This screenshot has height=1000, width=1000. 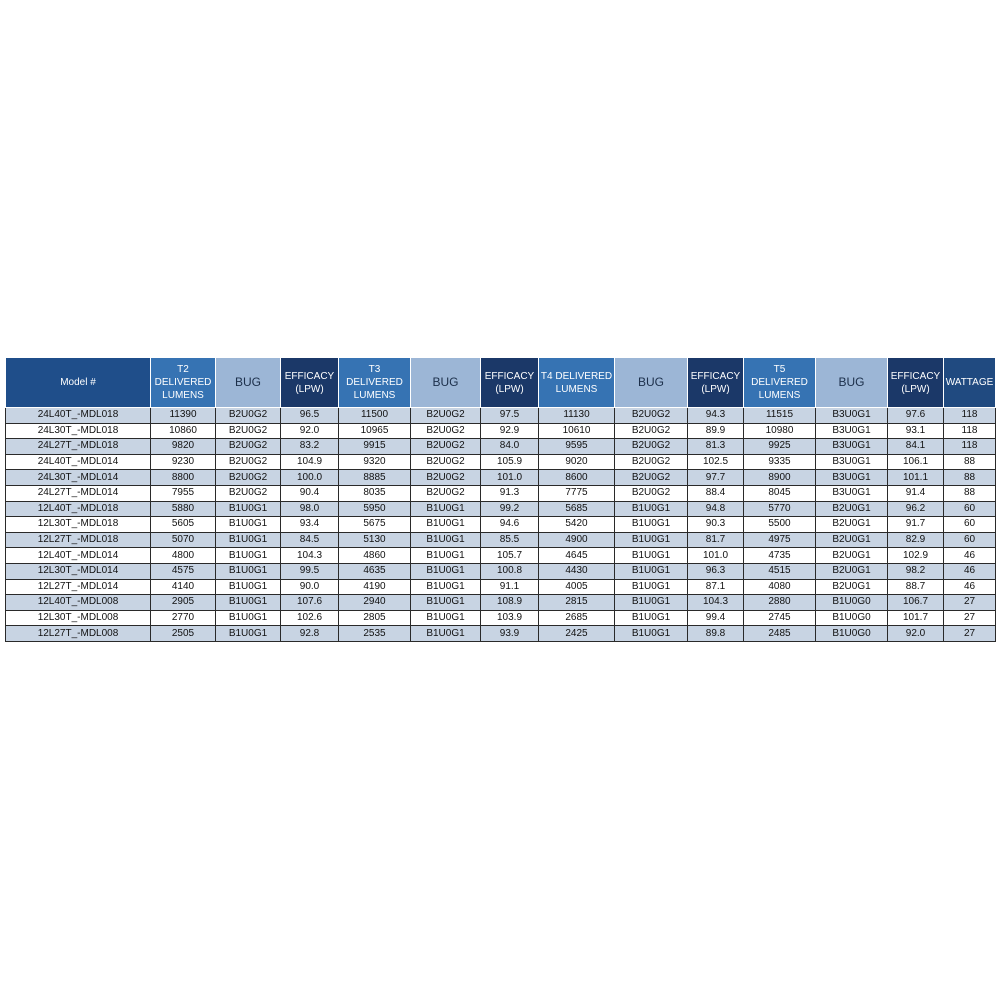 I want to click on header-wattage: WATTAGE, so click(x=969, y=382).